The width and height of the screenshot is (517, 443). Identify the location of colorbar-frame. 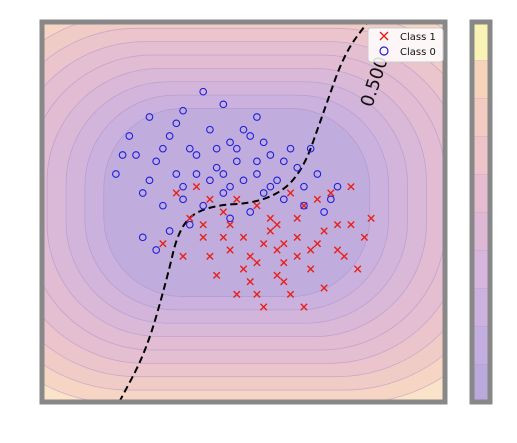
(481, 212).